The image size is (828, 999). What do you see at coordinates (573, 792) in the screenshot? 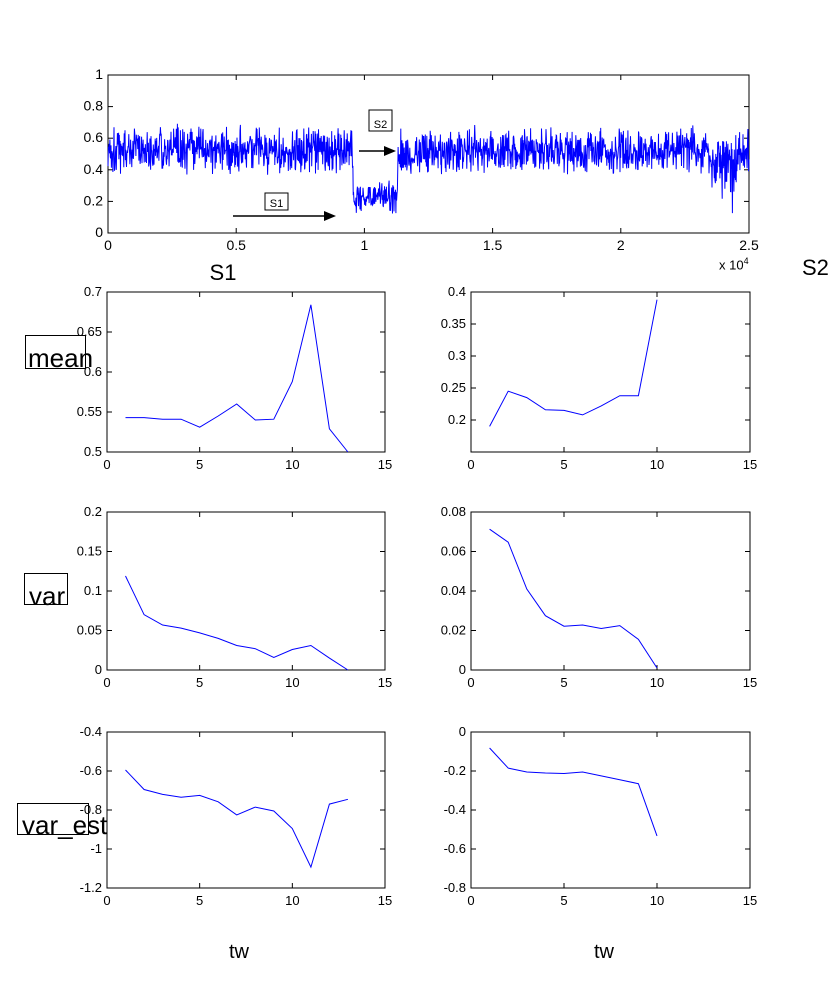
I see `varest-s2-line` at bounding box center [573, 792].